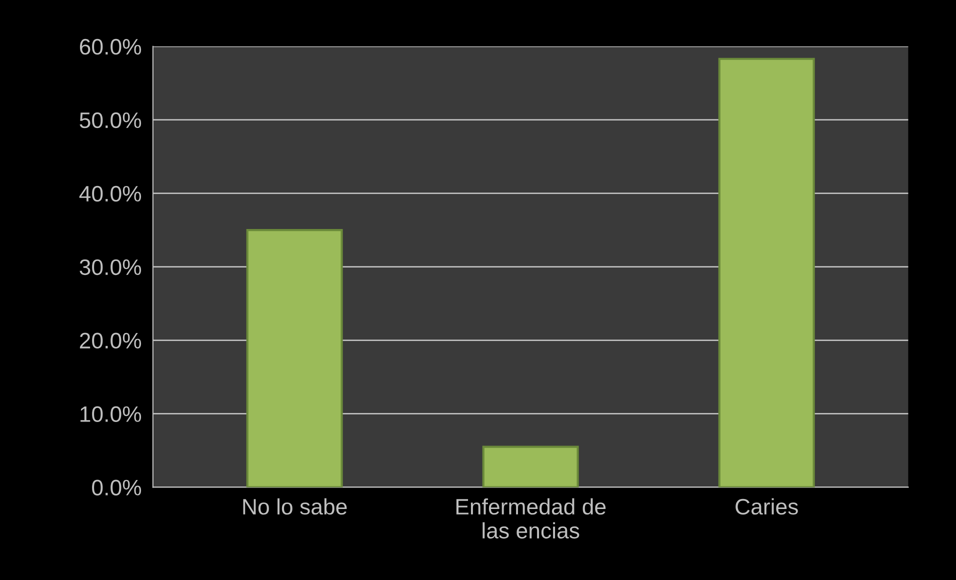  I want to click on x-tick-label: Enfermedad de las encias, so click(531, 518).